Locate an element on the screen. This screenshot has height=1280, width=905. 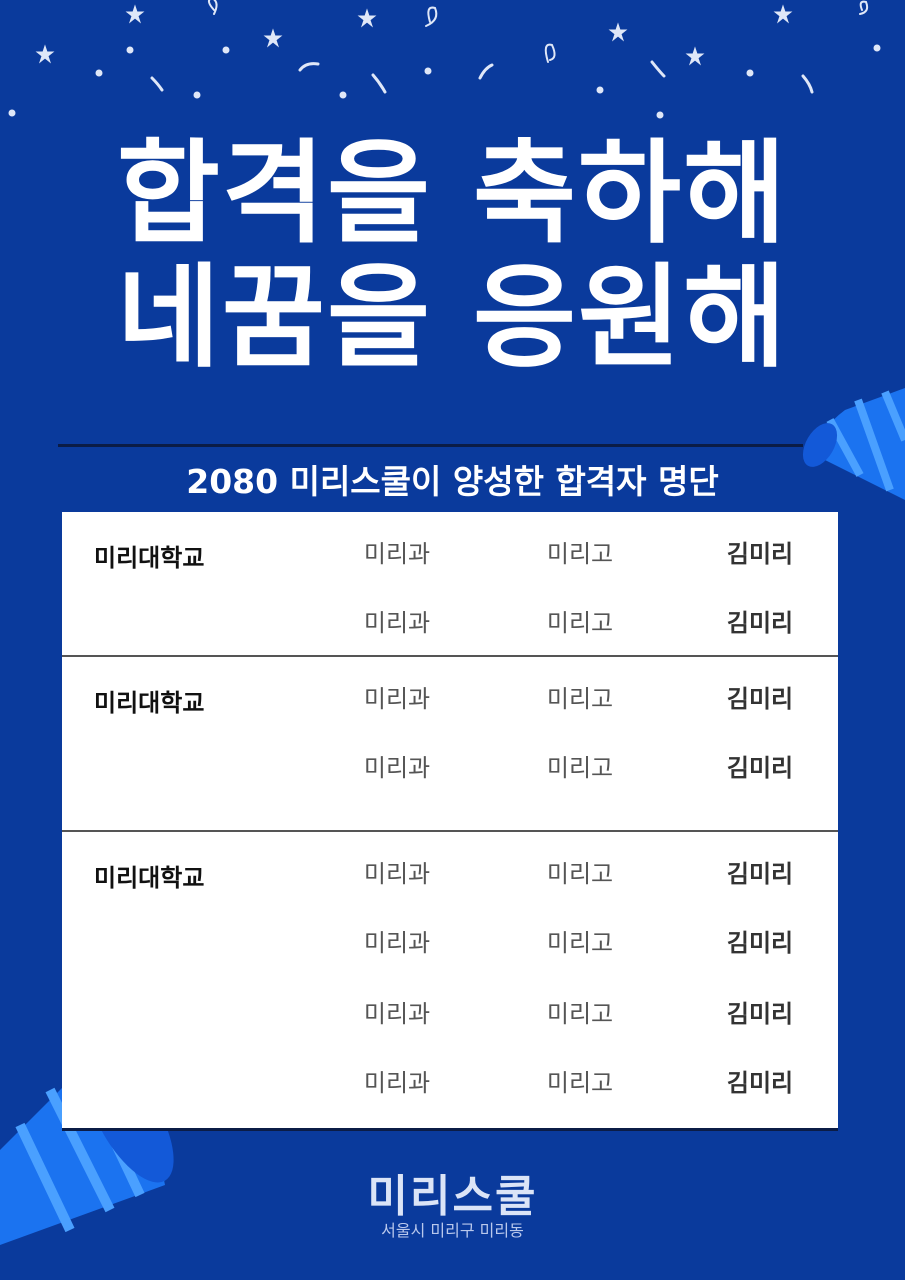
address: 서울시 미리구 미리동 is located at coordinates (452, 1230).